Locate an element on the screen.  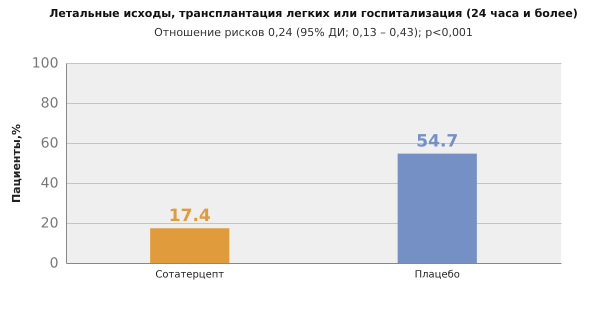
y-tick-label: 40 is located at coordinates (49, 184).